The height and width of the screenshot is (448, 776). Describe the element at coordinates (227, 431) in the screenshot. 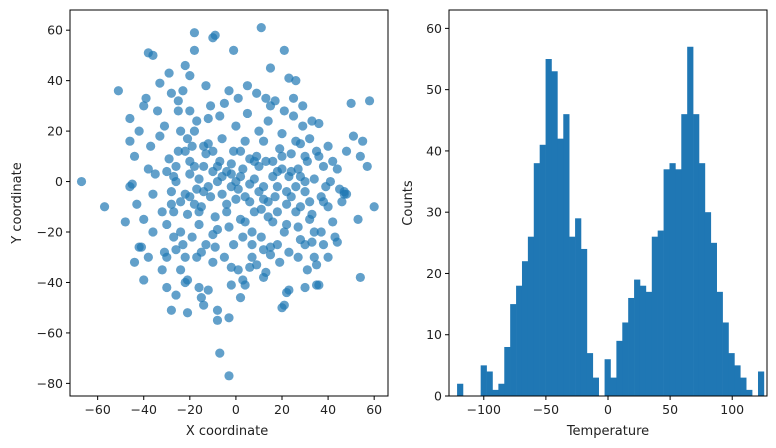

I see `scatter-x-axis-label: X coordinate` at that location.